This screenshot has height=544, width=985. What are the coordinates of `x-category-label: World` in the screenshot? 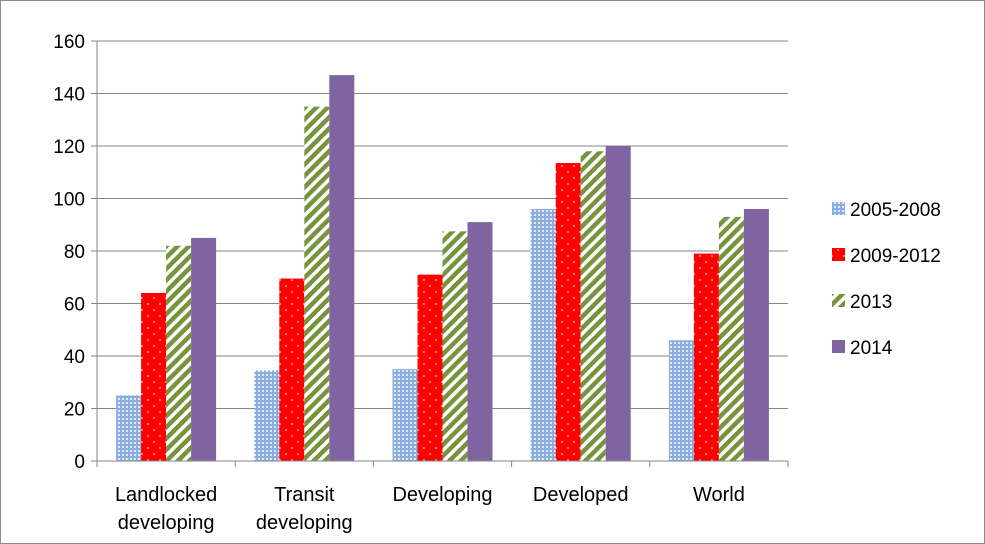 It's located at (719, 495).